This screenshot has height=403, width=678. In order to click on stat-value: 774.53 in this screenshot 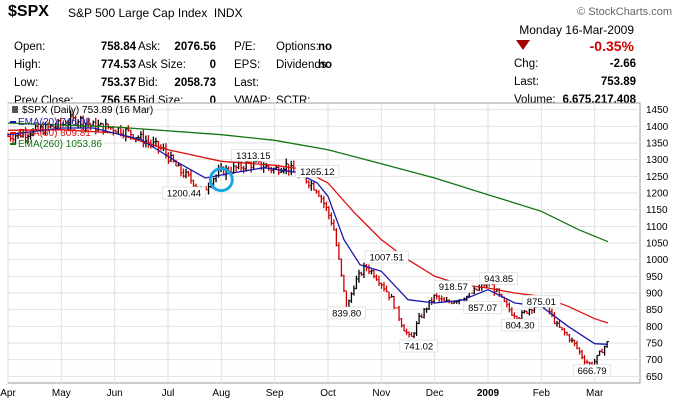, I will do `click(118, 65)`.